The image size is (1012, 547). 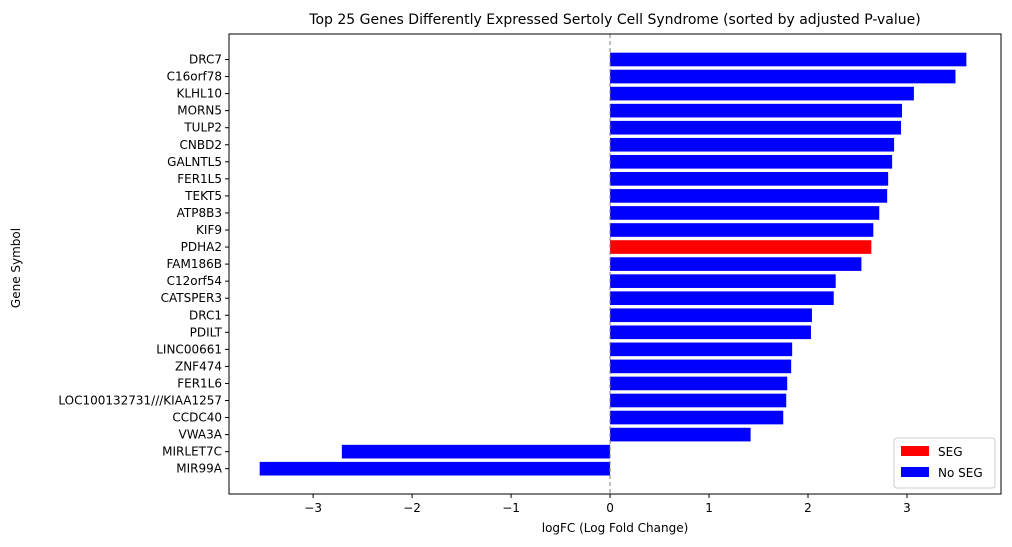 What do you see at coordinates (313, 508) in the screenshot?
I see `x-tick-label: −3` at bounding box center [313, 508].